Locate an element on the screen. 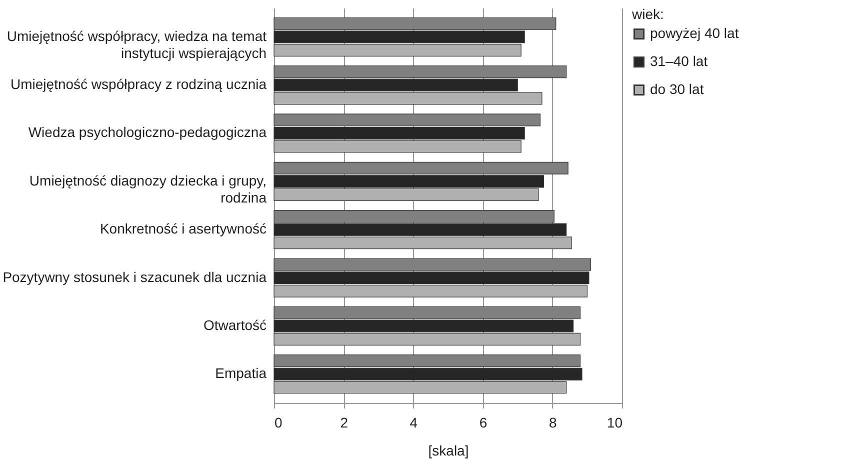 This screenshot has height=468, width=864. y-tick-label: Konkretność i asertywność is located at coordinates (183, 228).